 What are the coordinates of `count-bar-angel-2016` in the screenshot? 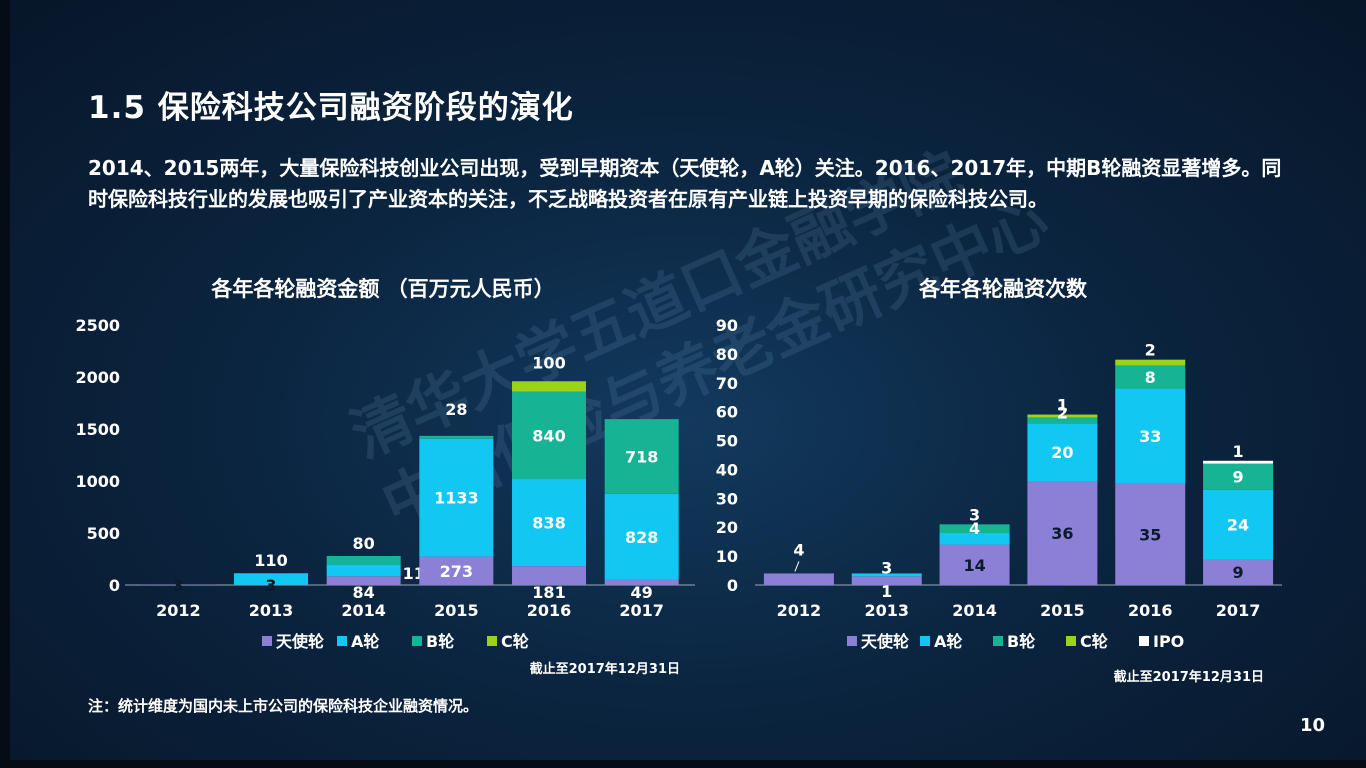 It's located at (1150, 534).